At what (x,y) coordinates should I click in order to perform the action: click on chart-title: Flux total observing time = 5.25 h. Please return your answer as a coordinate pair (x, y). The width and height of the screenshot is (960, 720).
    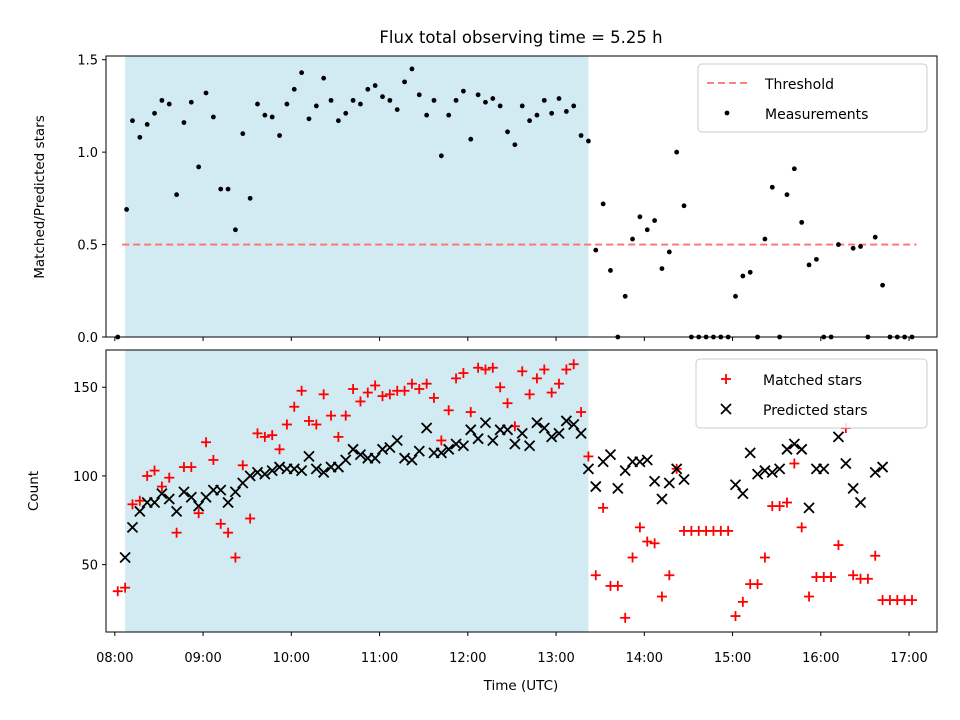
    Looking at the image, I should click on (520, 37).